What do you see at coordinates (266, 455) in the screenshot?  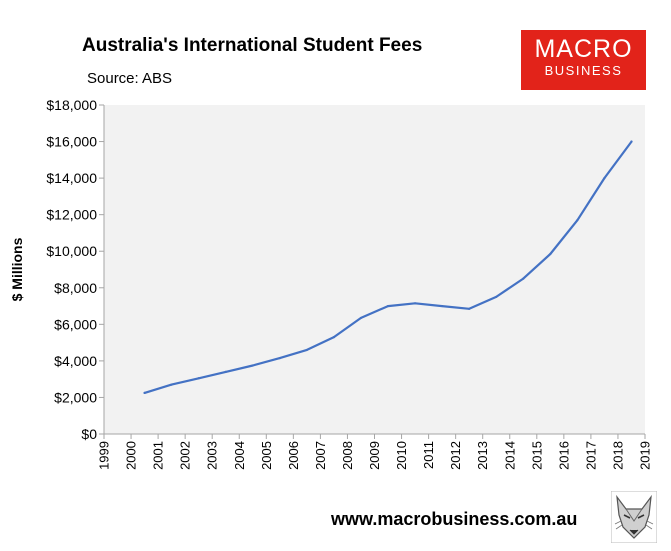 I see `x-tick-label: 2005` at bounding box center [266, 455].